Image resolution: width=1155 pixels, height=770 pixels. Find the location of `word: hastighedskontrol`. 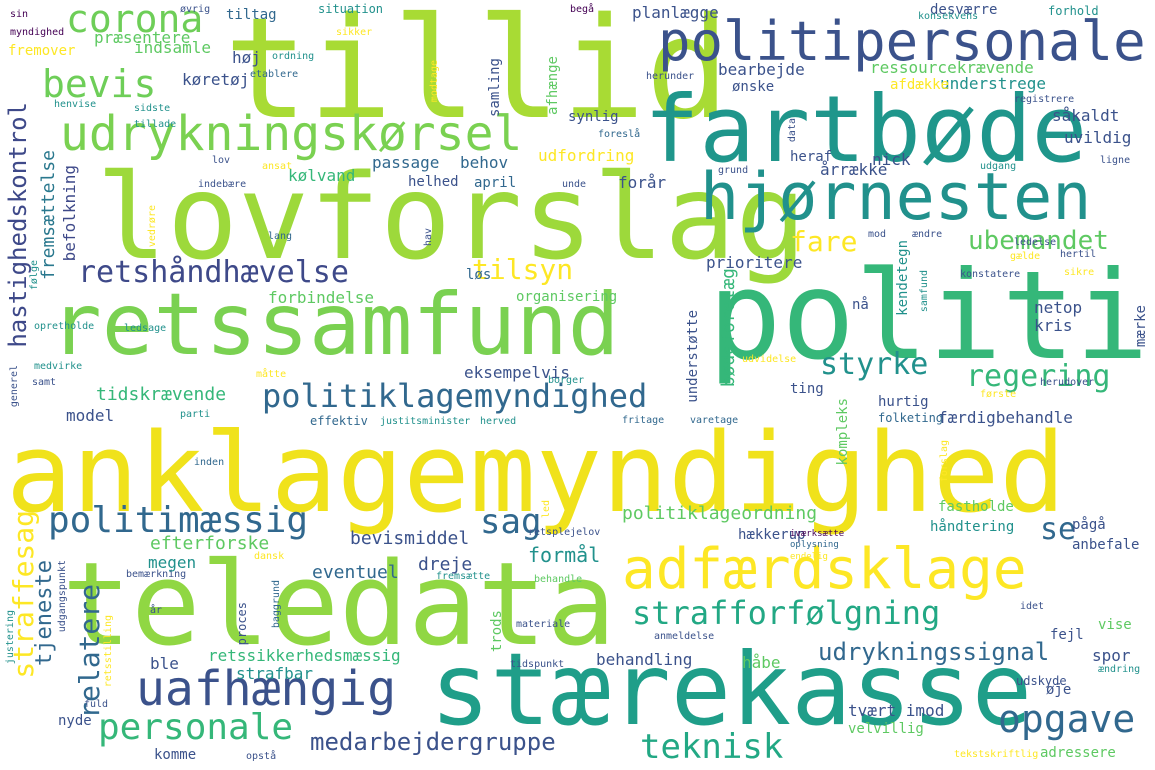

word: hastighedskontrol is located at coordinates (18, 225).